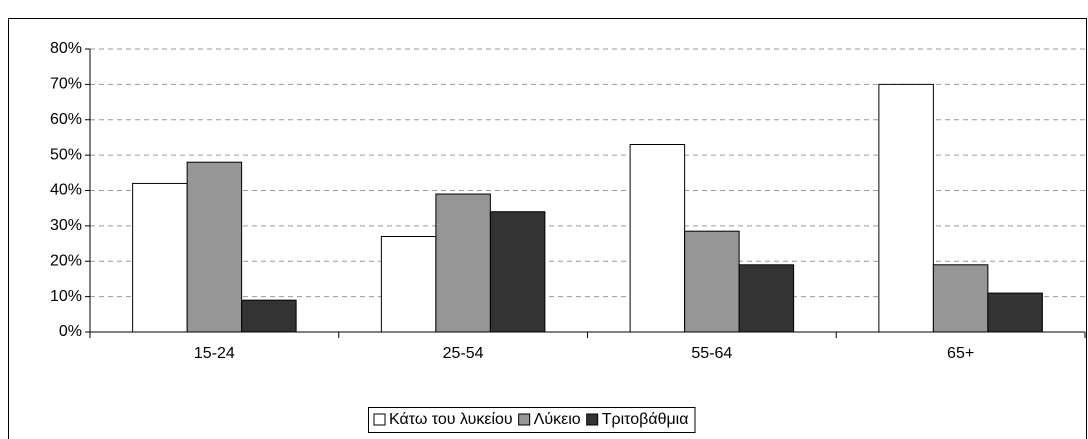 The height and width of the screenshot is (439, 1088). What do you see at coordinates (66, 260) in the screenshot?
I see `y-tick-label: 20%` at bounding box center [66, 260].